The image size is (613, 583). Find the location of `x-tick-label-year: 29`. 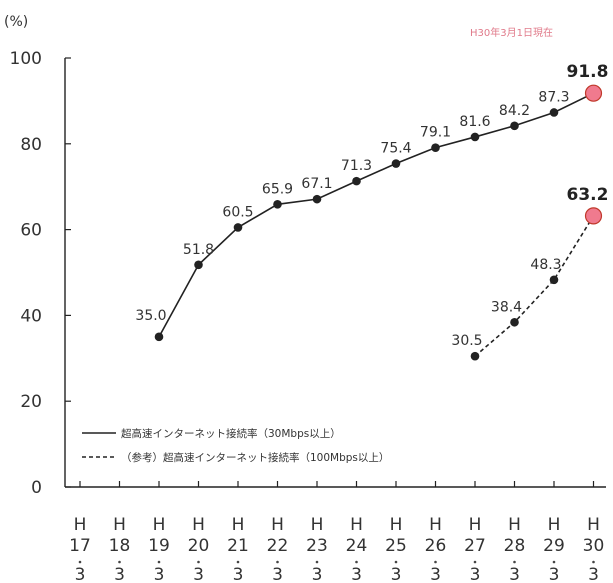

x-tick-label-year: 29 is located at coordinates (554, 546).